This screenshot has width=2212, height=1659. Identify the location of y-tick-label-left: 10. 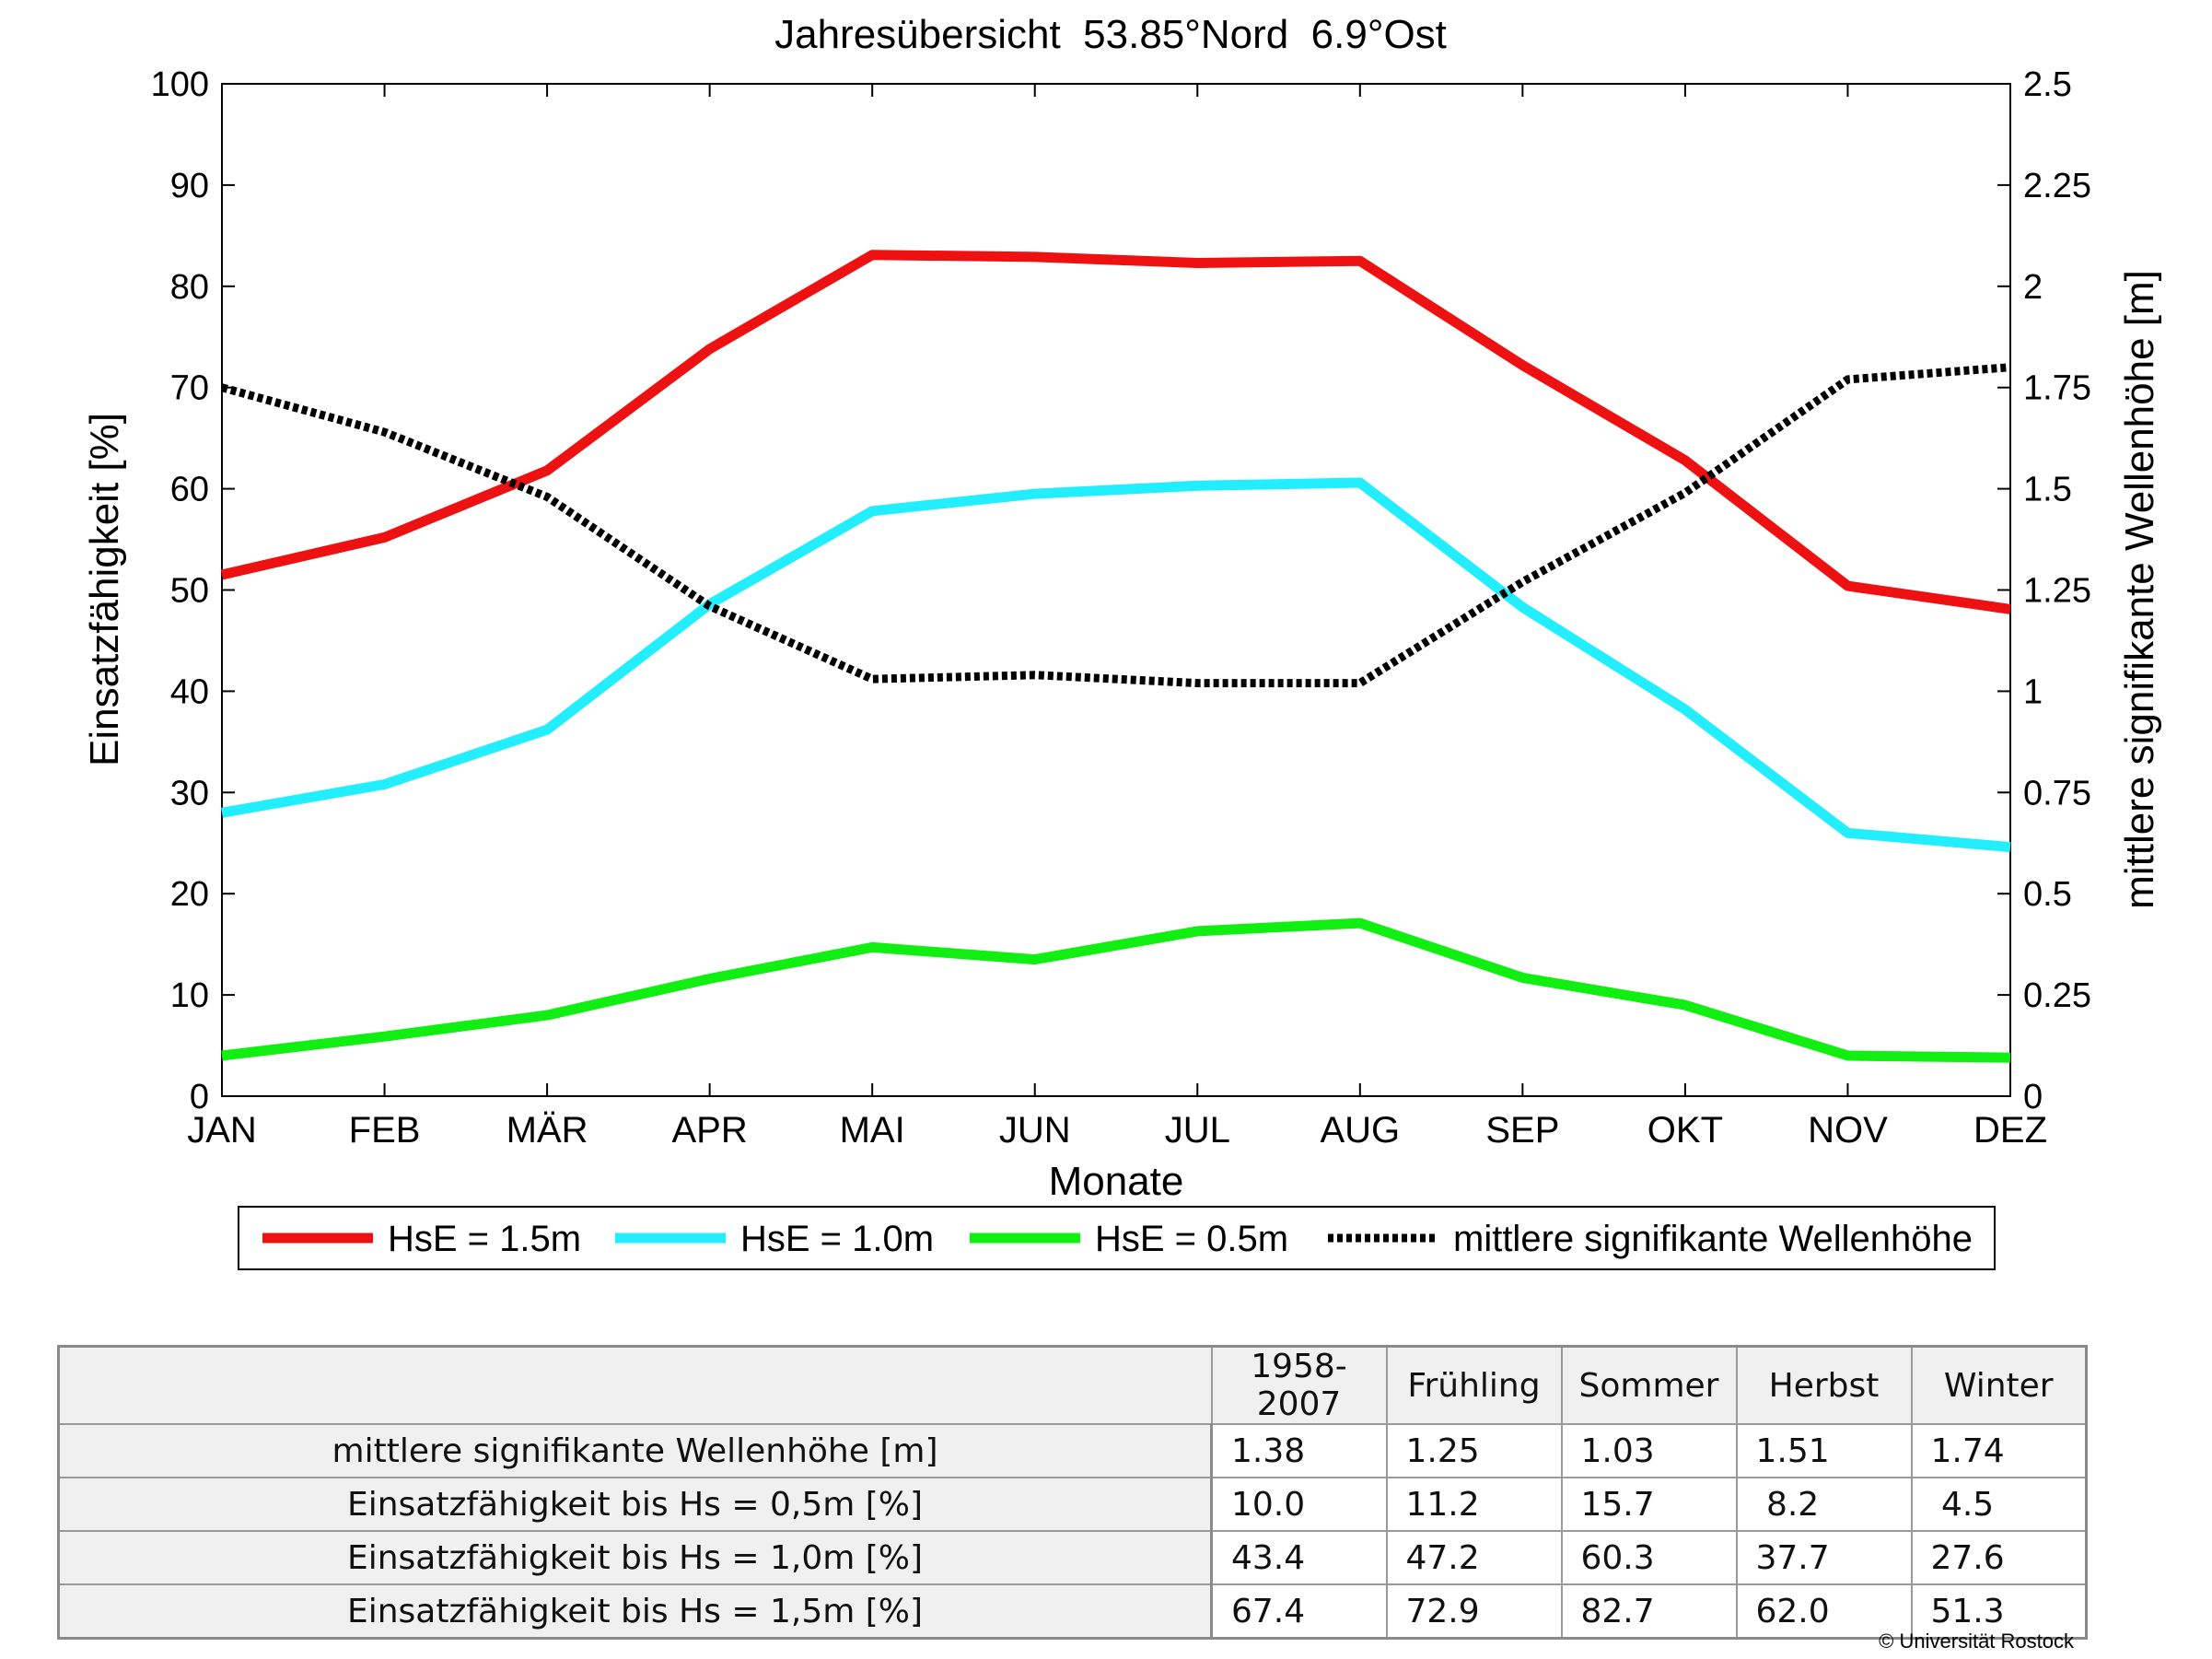
(190, 995).